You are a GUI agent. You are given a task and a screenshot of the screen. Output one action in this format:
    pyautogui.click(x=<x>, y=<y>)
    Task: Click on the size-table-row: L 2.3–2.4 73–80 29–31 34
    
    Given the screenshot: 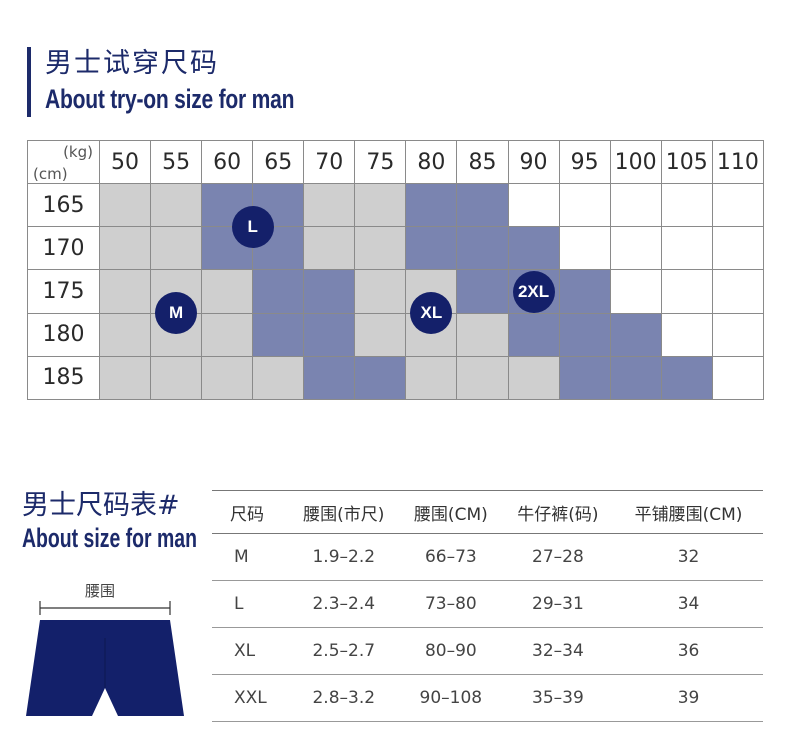 What is the action you would take?
    pyautogui.click(x=487, y=604)
    